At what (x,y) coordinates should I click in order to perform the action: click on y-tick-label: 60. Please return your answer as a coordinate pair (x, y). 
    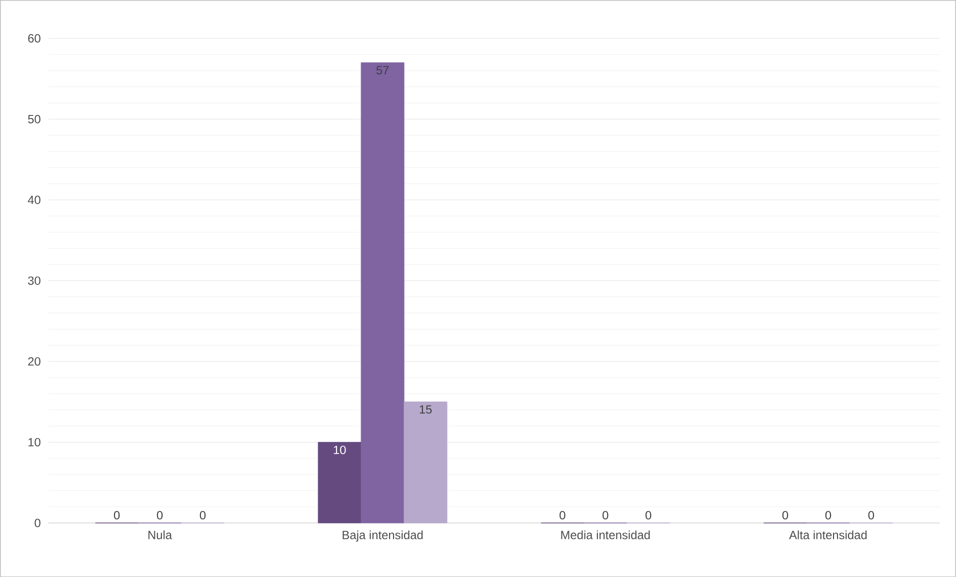
    Looking at the image, I should click on (34, 38).